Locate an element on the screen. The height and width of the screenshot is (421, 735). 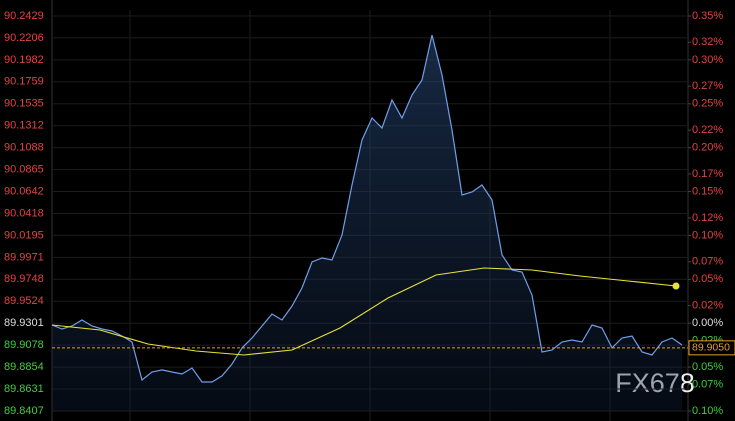
y2-tick-label: 0.27% is located at coordinates (707, 86).